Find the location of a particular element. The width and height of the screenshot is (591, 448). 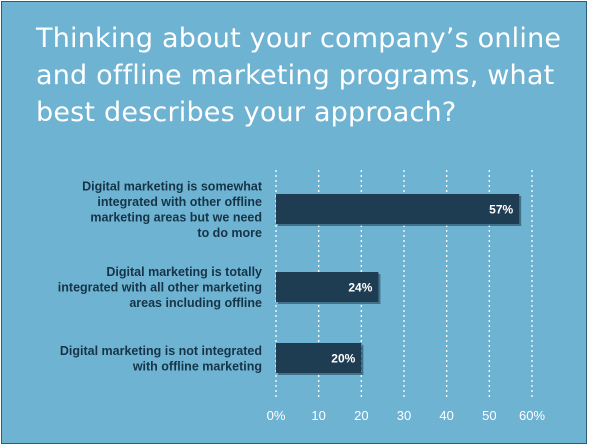

bar-value-label: 57% is located at coordinates (501, 210).